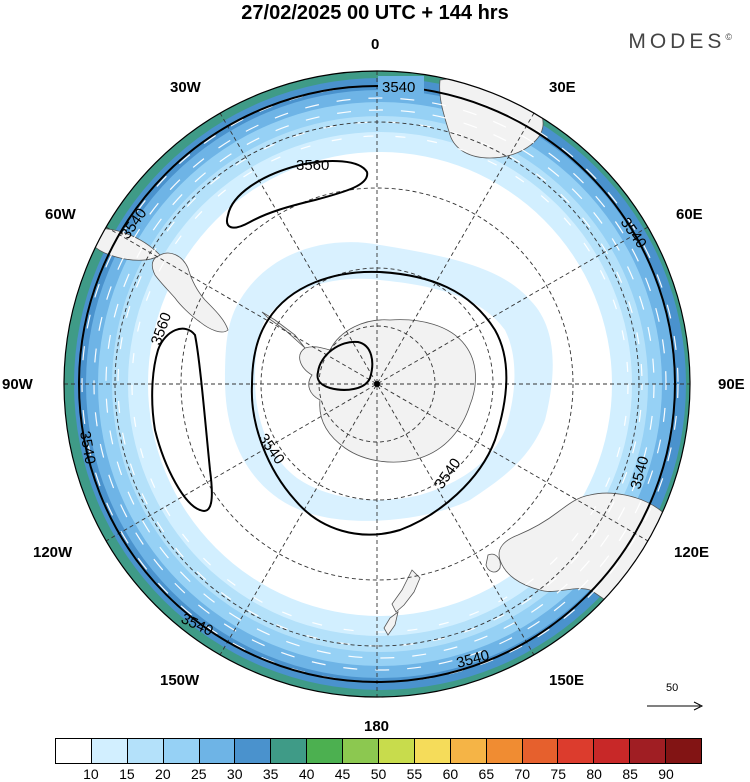 Image resolution: width=750 pixels, height=782 pixels. Describe the element at coordinates (91, 774) in the screenshot. I see `colorbar-tick-label: 10` at that location.